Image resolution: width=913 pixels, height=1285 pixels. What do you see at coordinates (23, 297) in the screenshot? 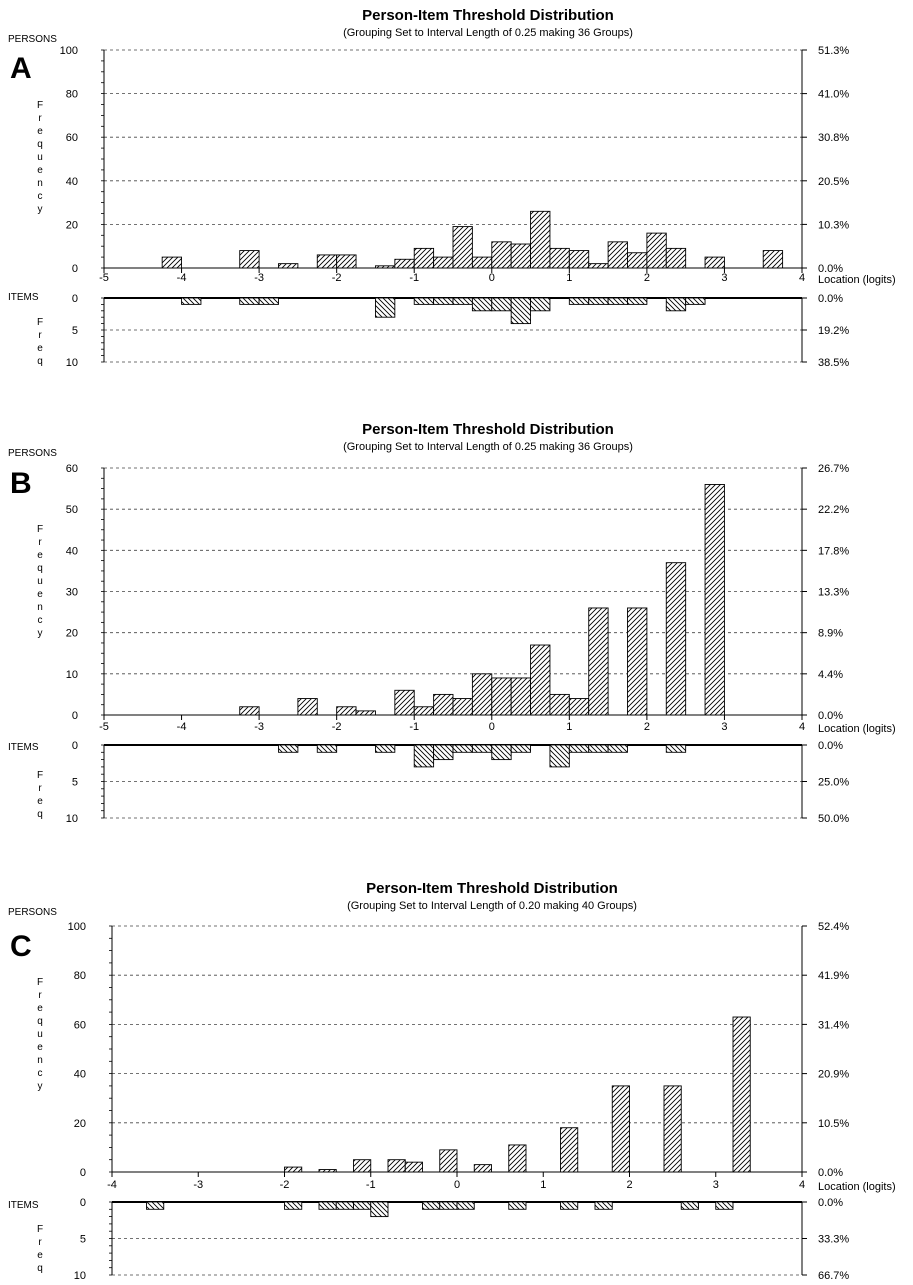
I see `items-label: ITEMS` at bounding box center [23, 297].